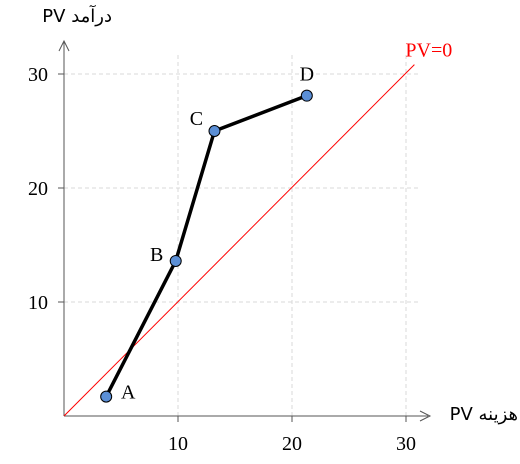 The image size is (520, 464). Describe the element at coordinates (214, 131) in the screenshot. I see `data-point-c` at that location.